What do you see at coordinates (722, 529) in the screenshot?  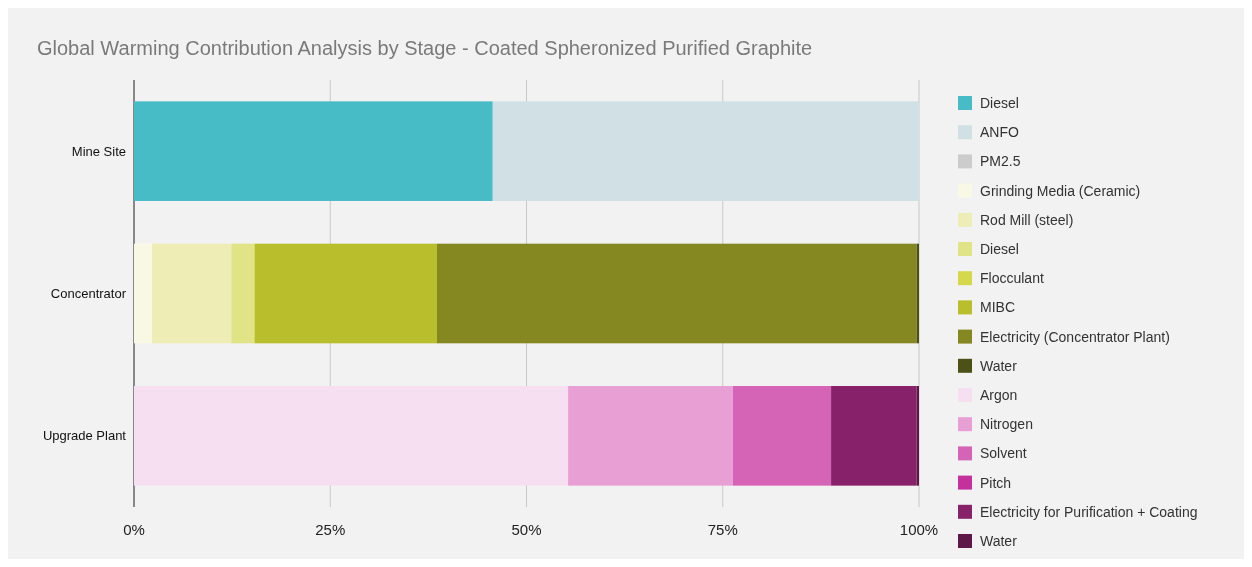 I see `x-tick-label: 75%` at bounding box center [722, 529].